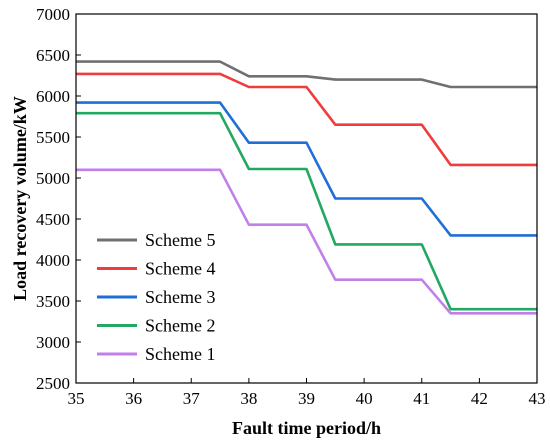 The image size is (550, 444). I want to click on legend-item: Scheme 3, so click(156, 297).